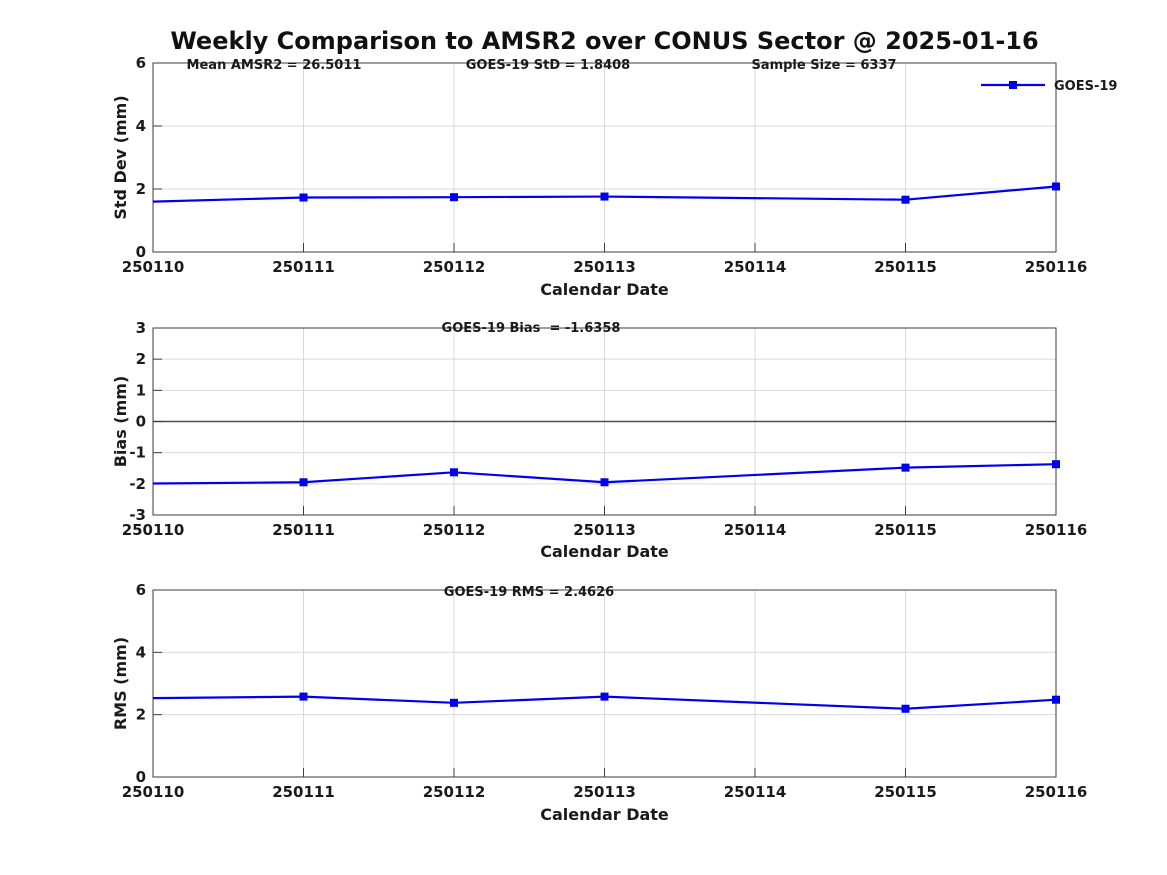  I want to click on legend-marker, so click(1013, 85).